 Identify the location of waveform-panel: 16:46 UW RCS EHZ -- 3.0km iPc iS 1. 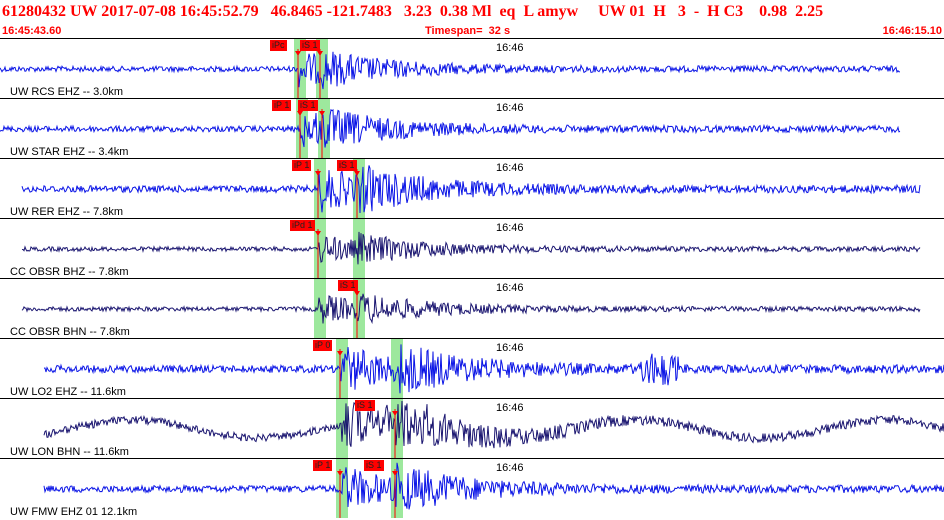
(472, 68).